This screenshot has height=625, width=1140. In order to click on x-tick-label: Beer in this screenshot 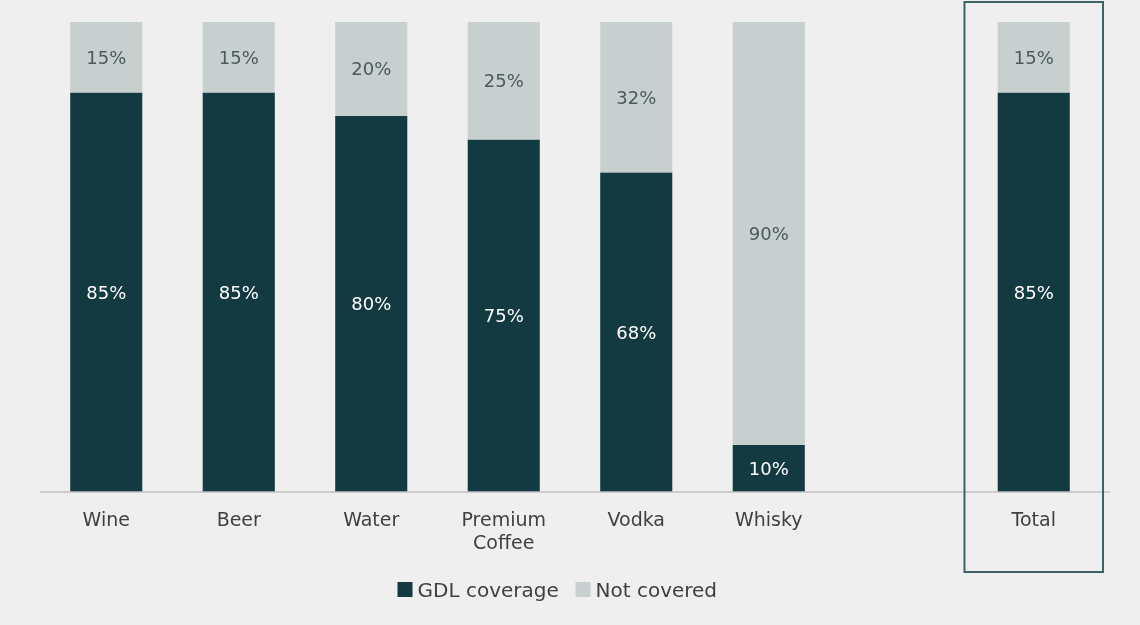, I will do `click(239, 519)`.